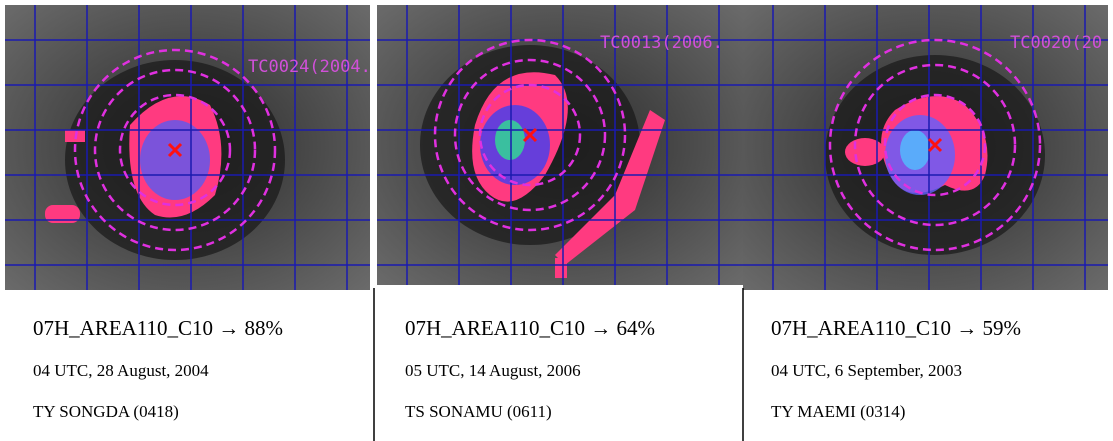 Image resolution: width=1113 pixels, height=441 pixels. What do you see at coordinates (478, 411) in the screenshot?
I see `caption-storm: TS SONAMU (0611)` at bounding box center [478, 411].